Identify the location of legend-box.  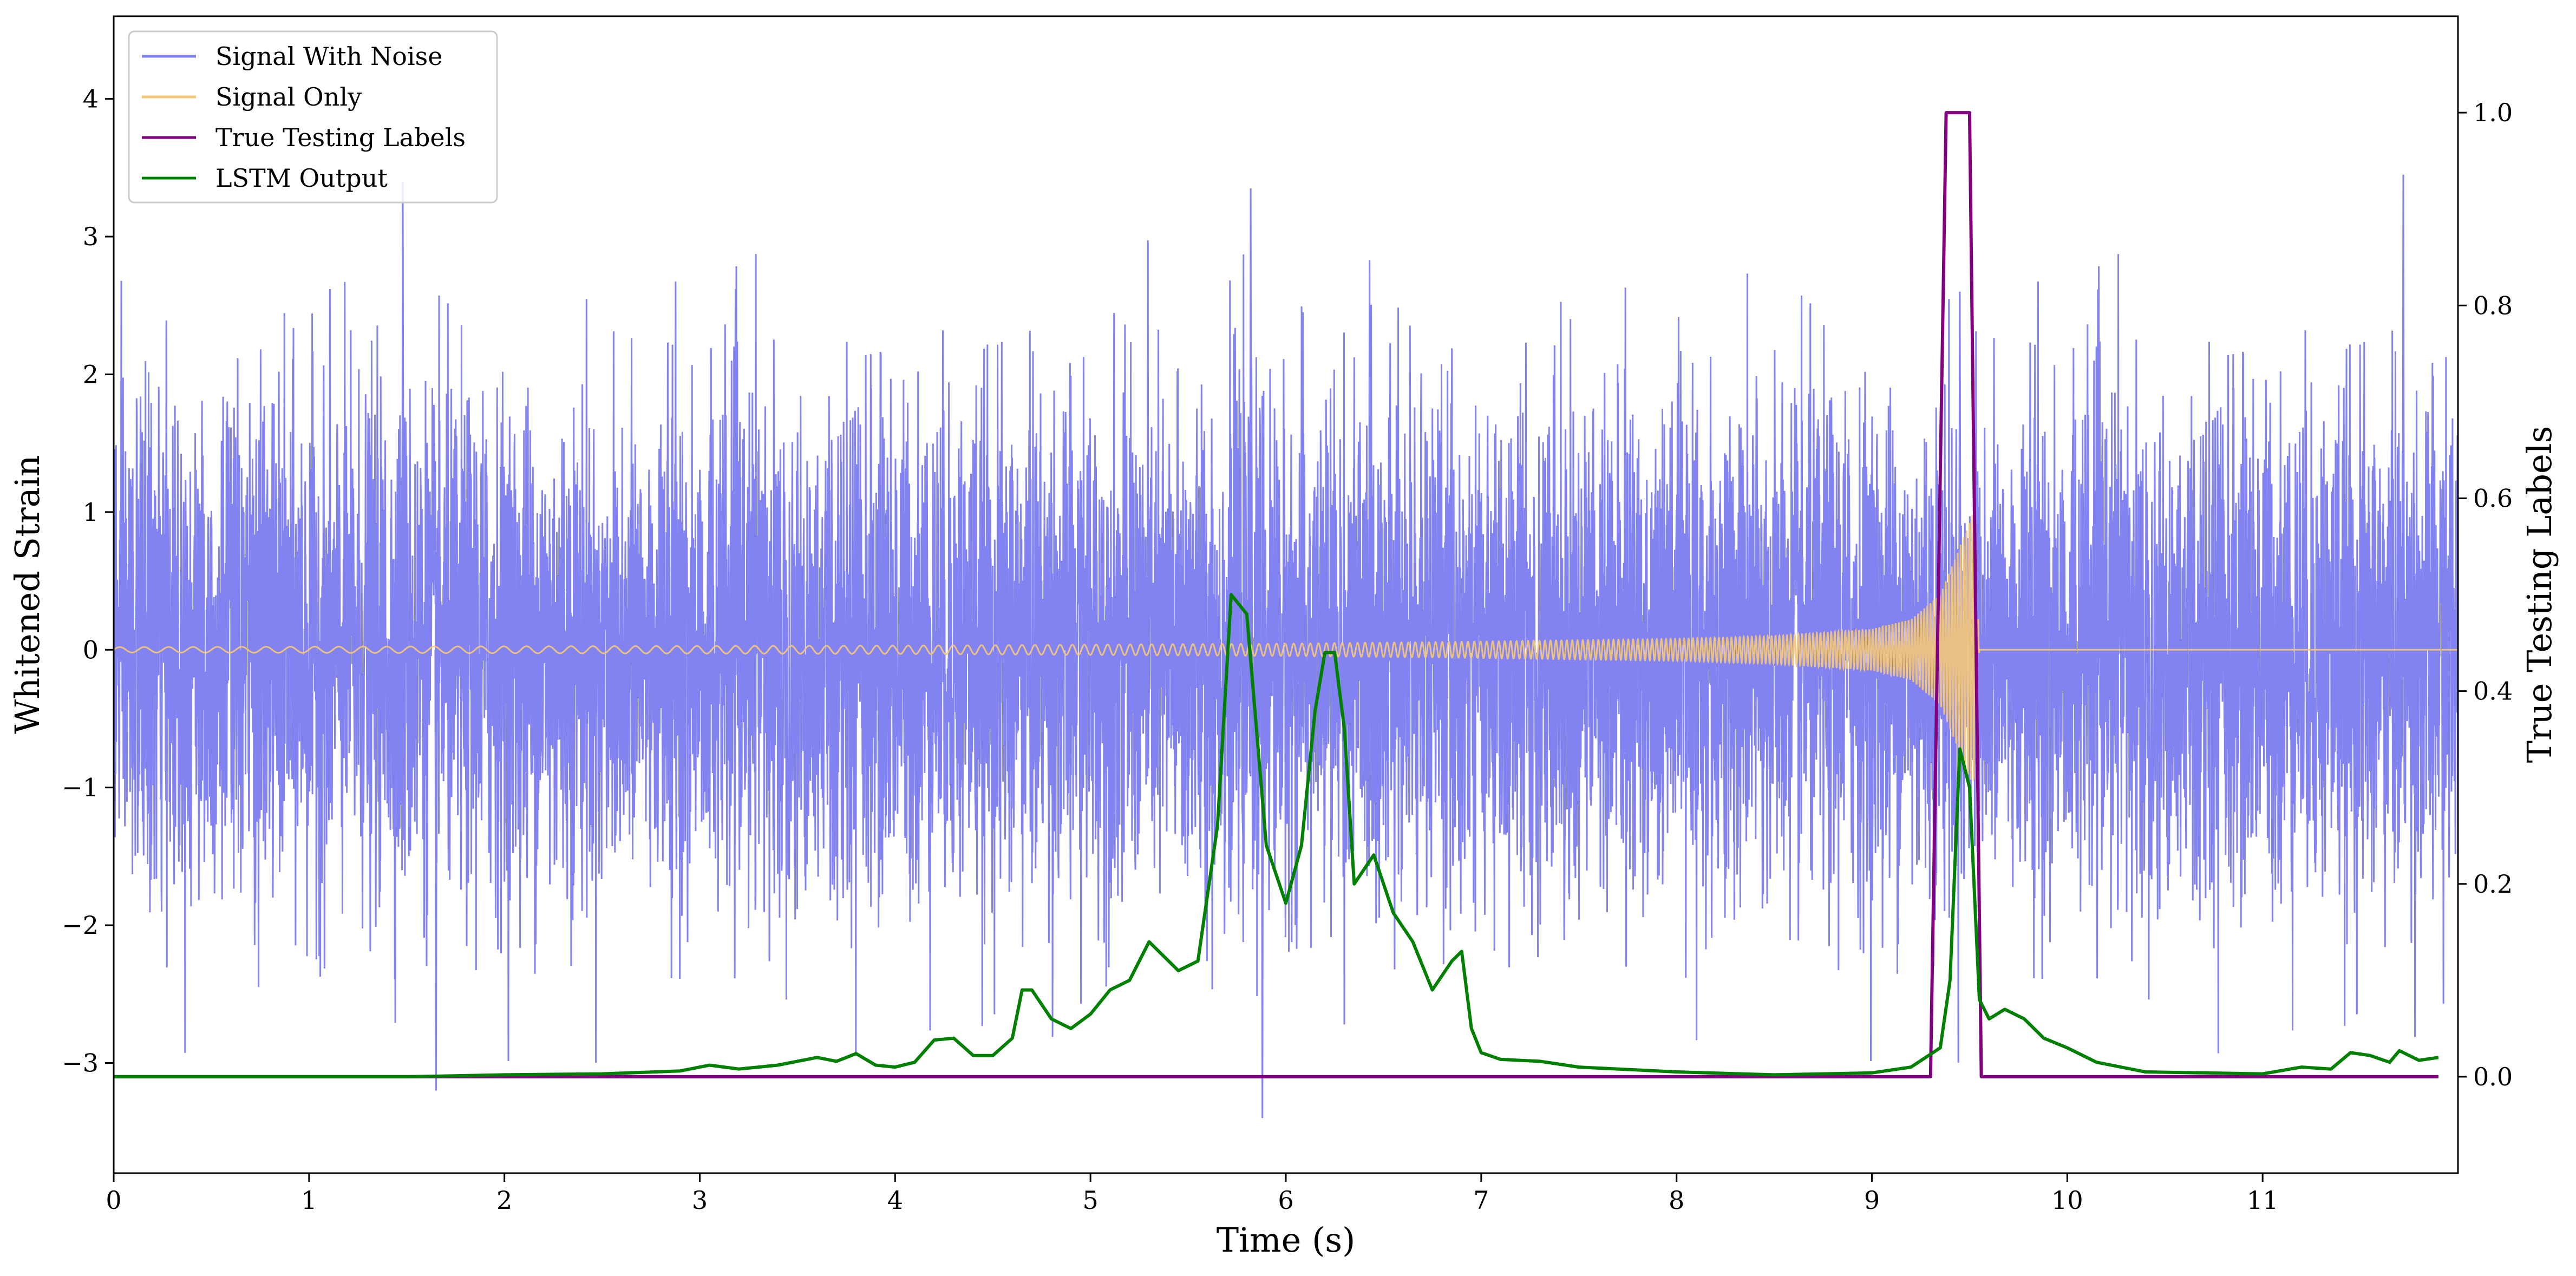
(313, 117).